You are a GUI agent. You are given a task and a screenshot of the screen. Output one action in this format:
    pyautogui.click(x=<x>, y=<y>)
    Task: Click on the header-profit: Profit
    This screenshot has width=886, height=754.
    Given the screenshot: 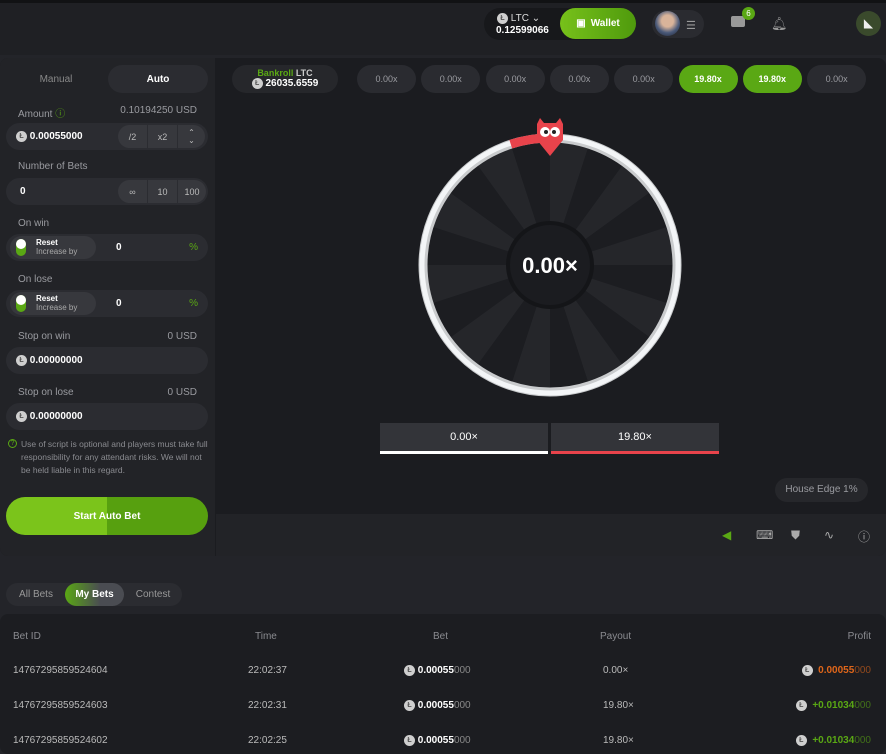 What is the action you would take?
    pyautogui.click(x=859, y=636)
    